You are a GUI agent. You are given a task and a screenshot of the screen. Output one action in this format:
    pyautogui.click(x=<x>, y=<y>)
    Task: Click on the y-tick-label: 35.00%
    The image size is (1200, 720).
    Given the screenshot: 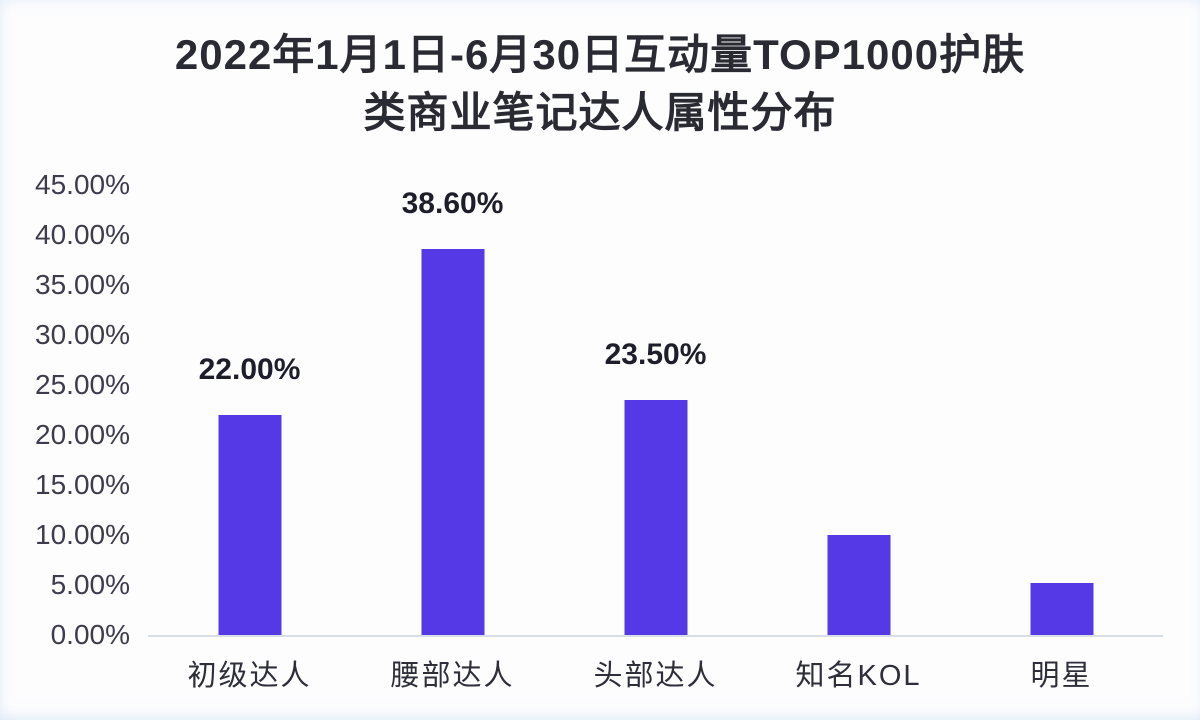 What is the action you would take?
    pyautogui.click(x=82, y=284)
    